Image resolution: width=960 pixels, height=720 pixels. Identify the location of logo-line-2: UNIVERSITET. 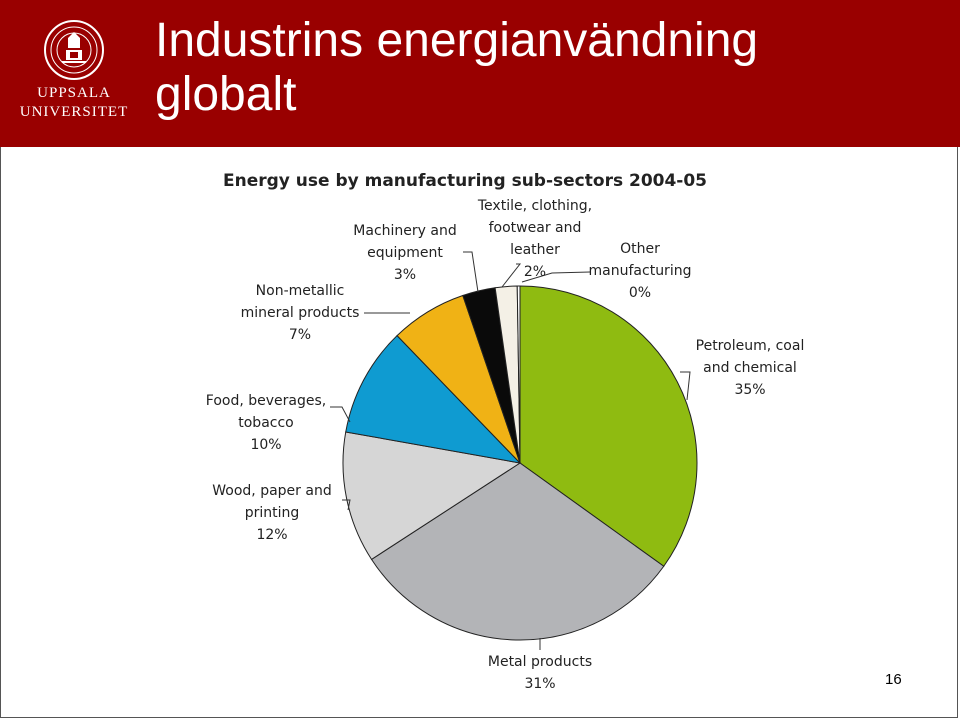
(74, 112).